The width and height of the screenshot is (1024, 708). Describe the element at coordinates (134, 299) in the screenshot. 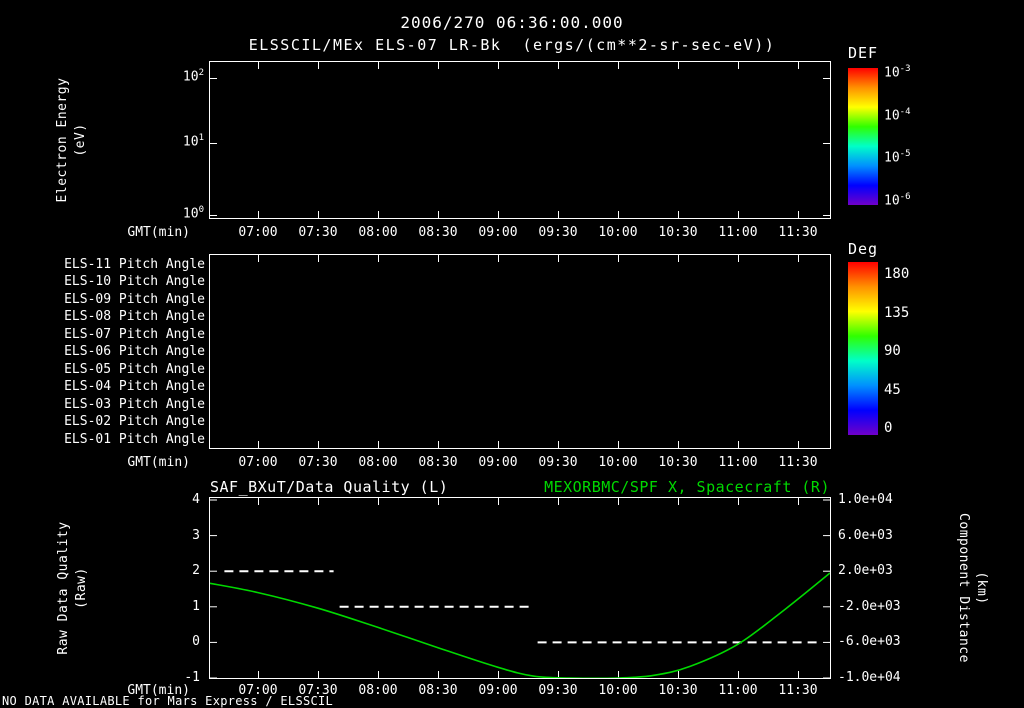

I see `pitch-row-label: ELS-09 Pitch Angle` at that location.